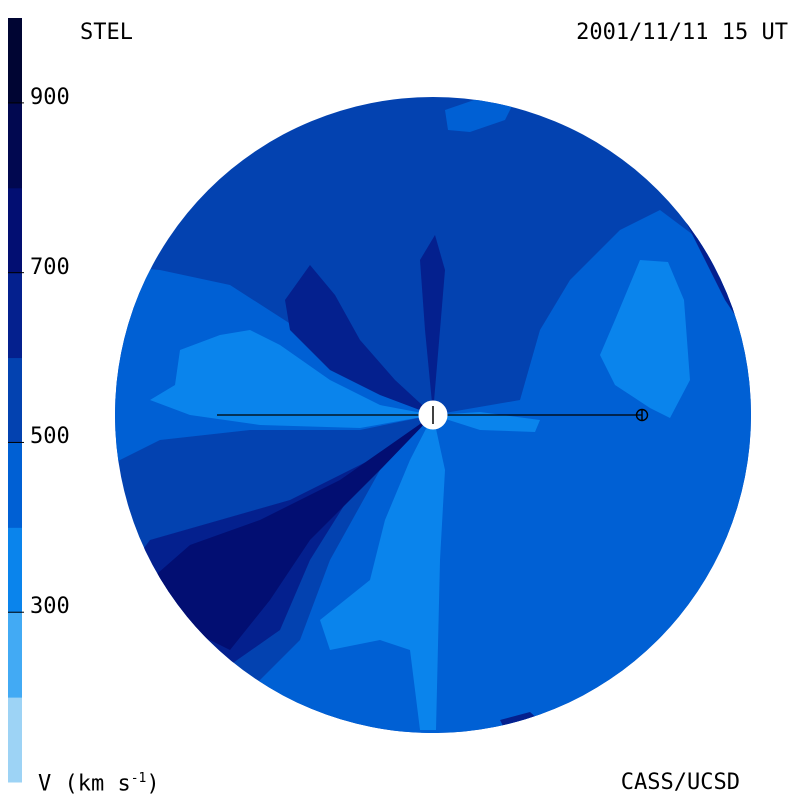 Image resolution: width=800 pixels, height=800 pixels. What do you see at coordinates (680, 782) in the screenshot?
I see `credit-label: CASS/UCSD` at bounding box center [680, 782].